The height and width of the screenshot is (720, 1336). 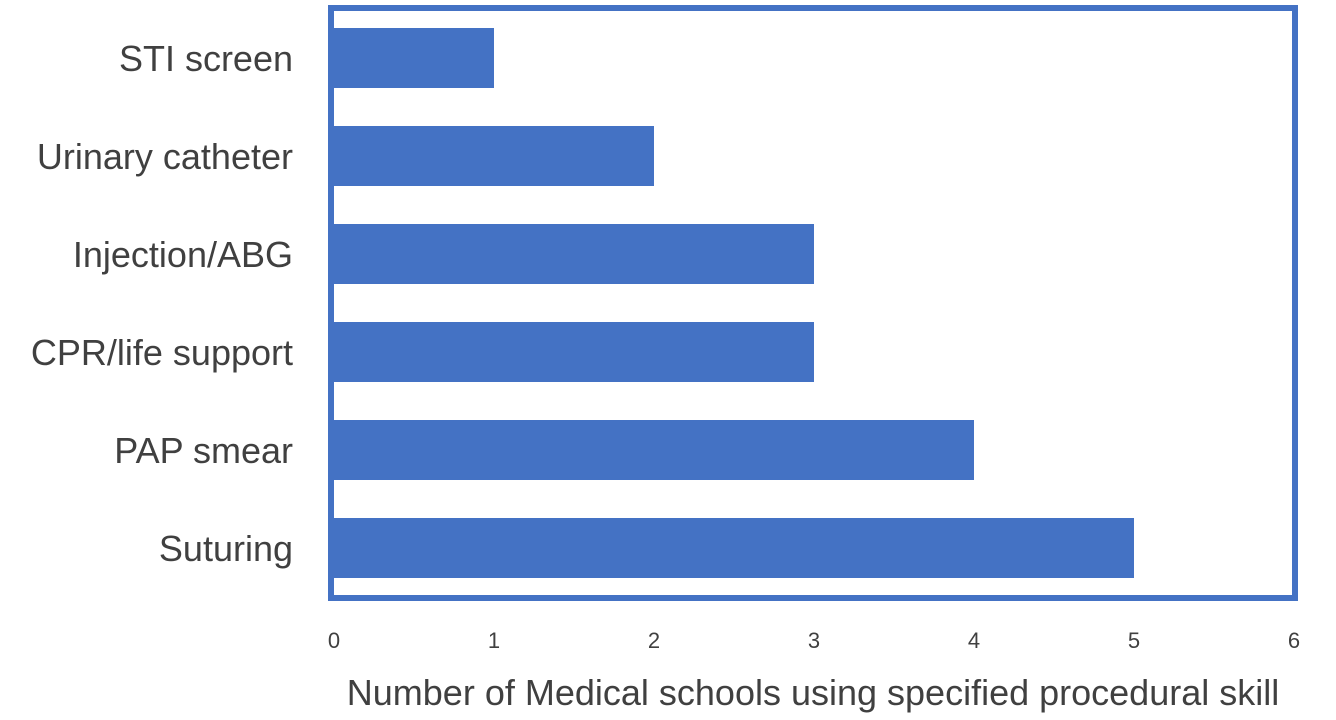 What do you see at coordinates (654, 640) in the screenshot?
I see `x-tick-label: 2` at bounding box center [654, 640].